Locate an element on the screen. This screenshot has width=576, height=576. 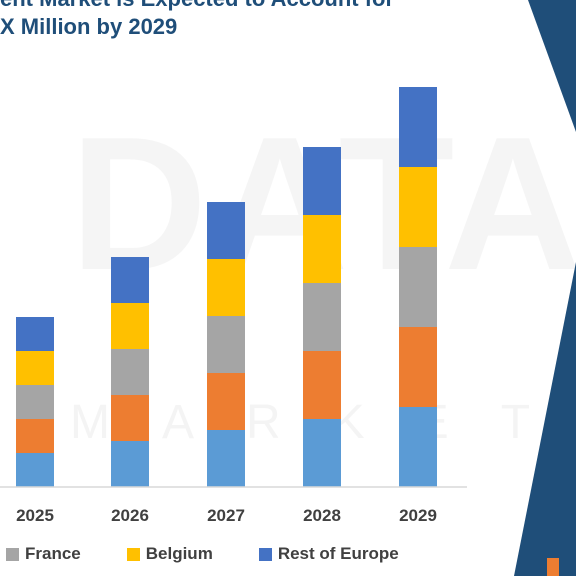
bar-segment-2026-s2 is located at coordinates (130, 372).